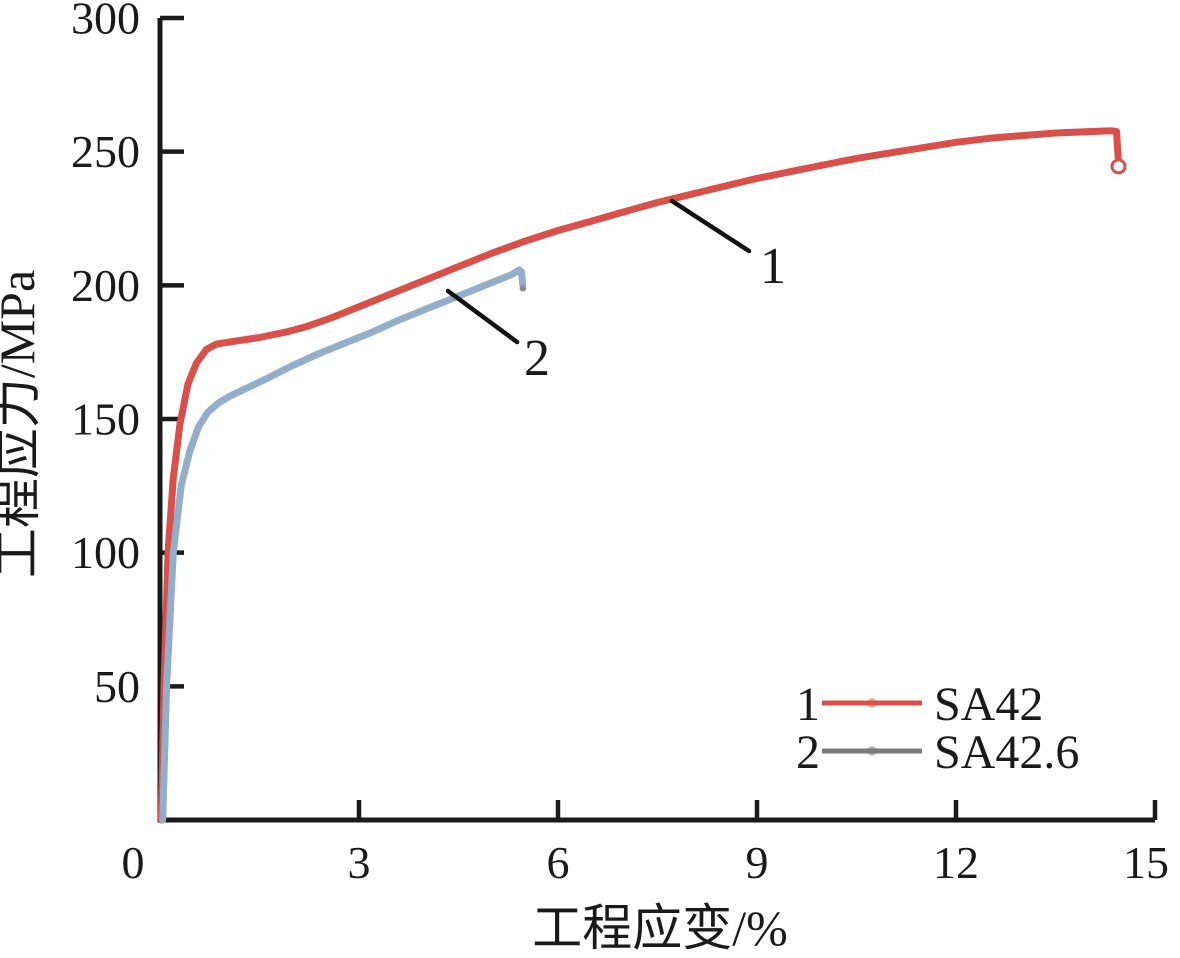  I want to click on y-tick-labels: 50 100 150 200 250 300, so click(105, 356).